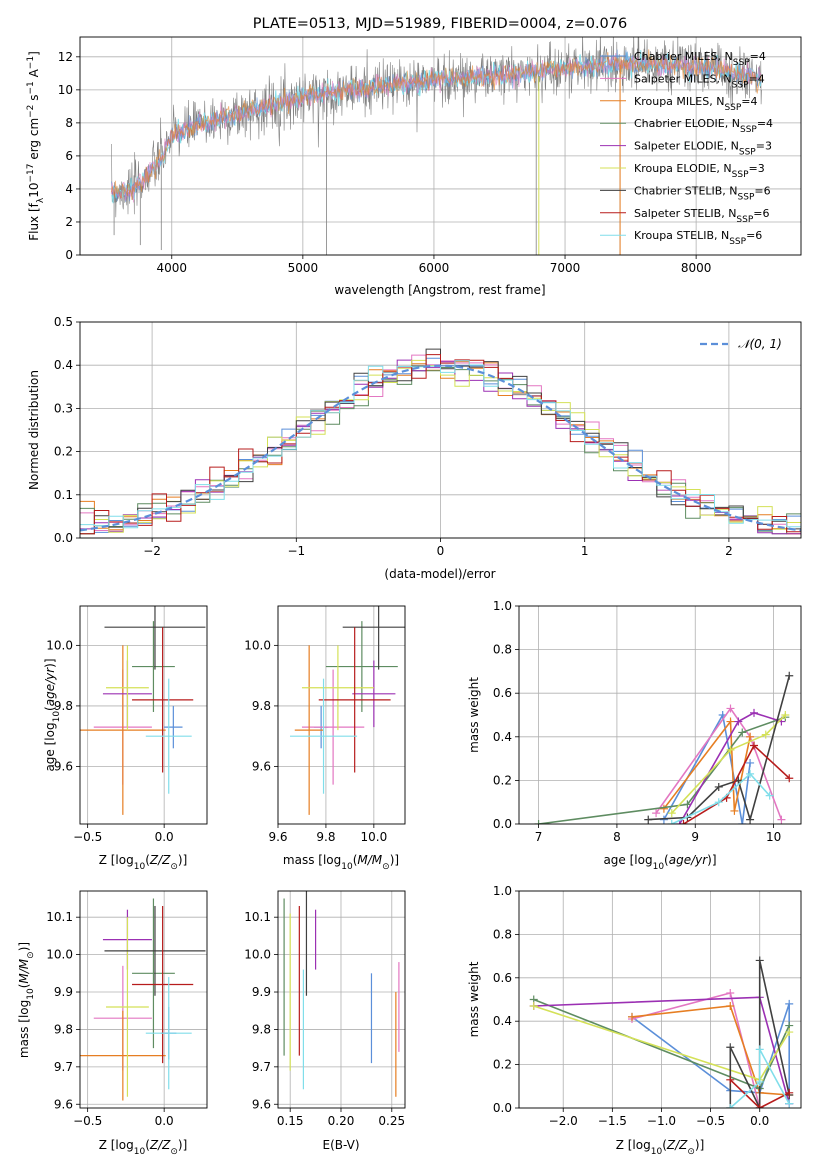 The width and height of the screenshot is (819, 1170). What do you see at coordinates (341, 999) in the screenshot?
I see `mass_vs_ebv-frame` at bounding box center [341, 999].